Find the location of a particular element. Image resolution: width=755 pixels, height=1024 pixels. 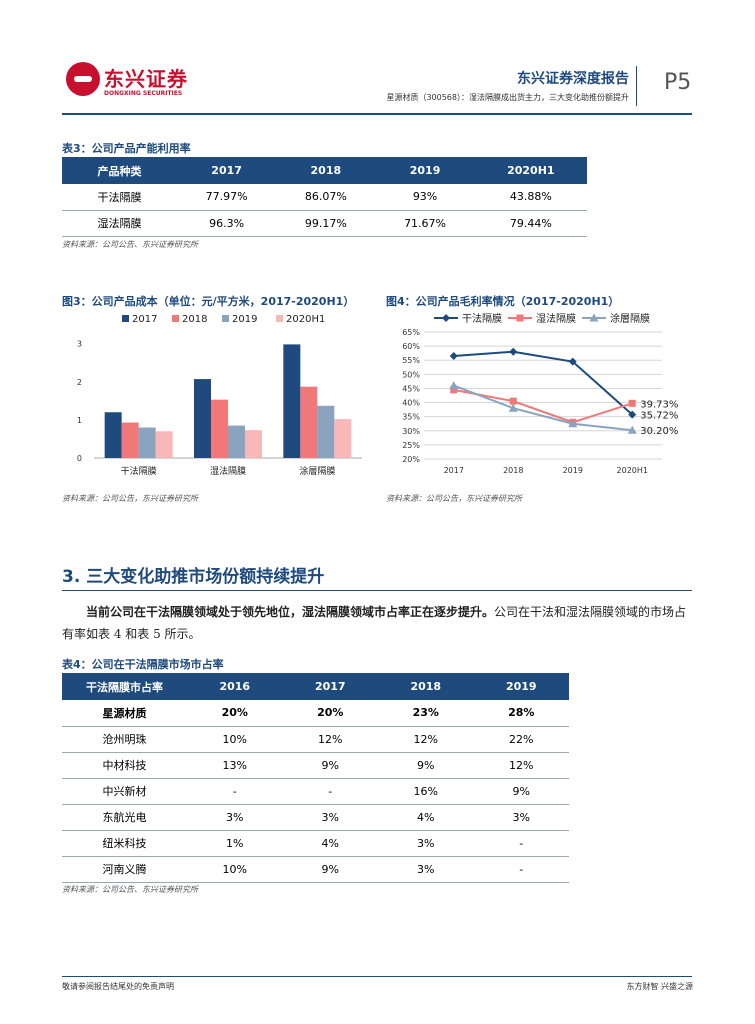

section-title: 3. 三大变化助推市场份额持续提升 is located at coordinates (193, 577).